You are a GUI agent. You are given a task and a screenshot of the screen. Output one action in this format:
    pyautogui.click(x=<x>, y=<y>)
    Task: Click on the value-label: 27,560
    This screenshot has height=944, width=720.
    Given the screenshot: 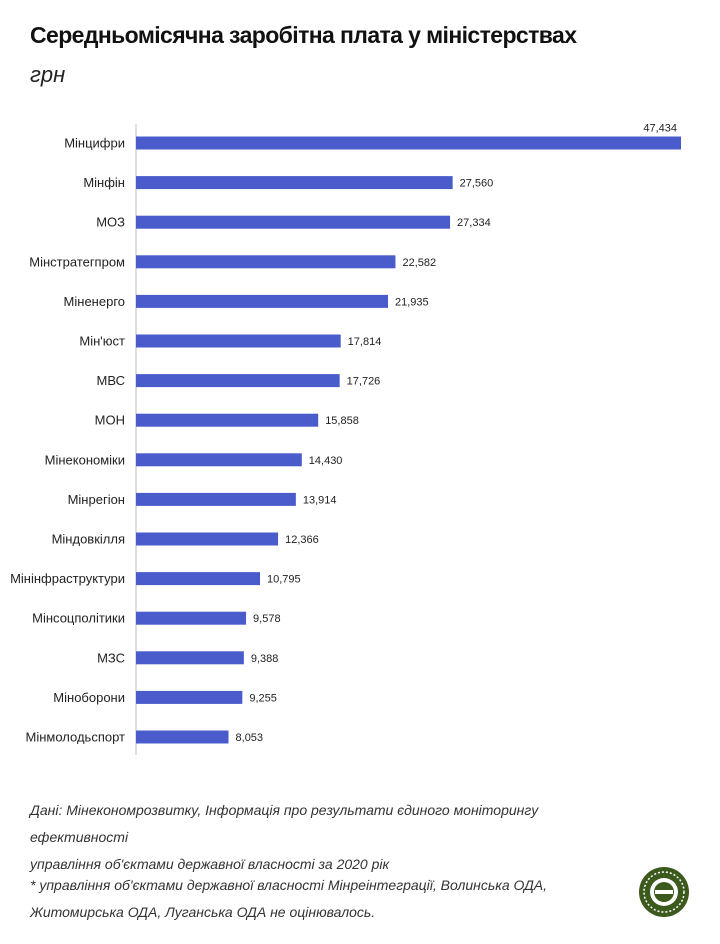 What is the action you would take?
    pyautogui.click(x=477, y=184)
    